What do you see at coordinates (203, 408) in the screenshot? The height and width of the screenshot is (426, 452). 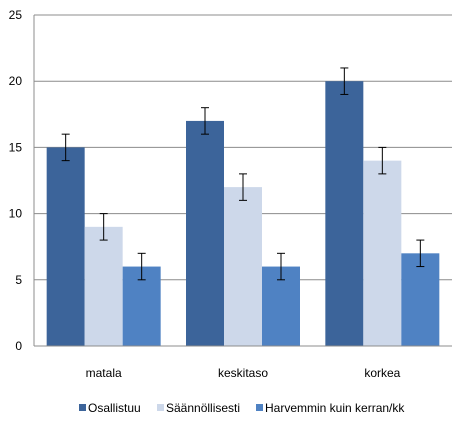 I see `legend-label: Säännöllisesti` at bounding box center [203, 408].